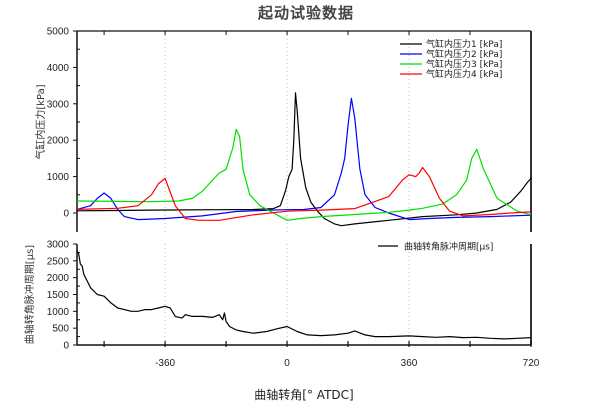 Image resolution: width=612 pixels, height=413 pixels. Describe the element at coordinates (60, 329) in the screenshot. I see `y-tick-label: 500` at that location.